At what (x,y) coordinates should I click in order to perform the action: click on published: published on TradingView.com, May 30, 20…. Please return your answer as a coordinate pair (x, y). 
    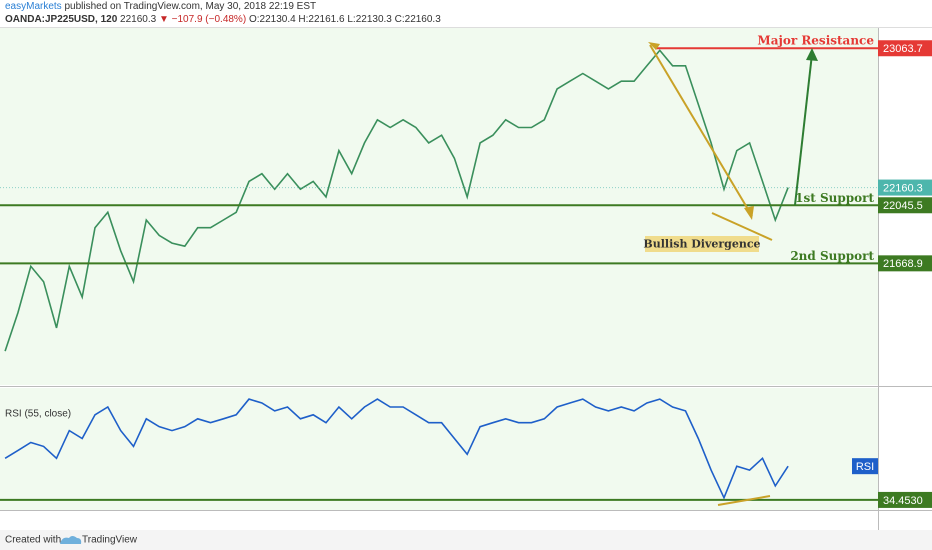
    Looking at the image, I should click on (190, 6).